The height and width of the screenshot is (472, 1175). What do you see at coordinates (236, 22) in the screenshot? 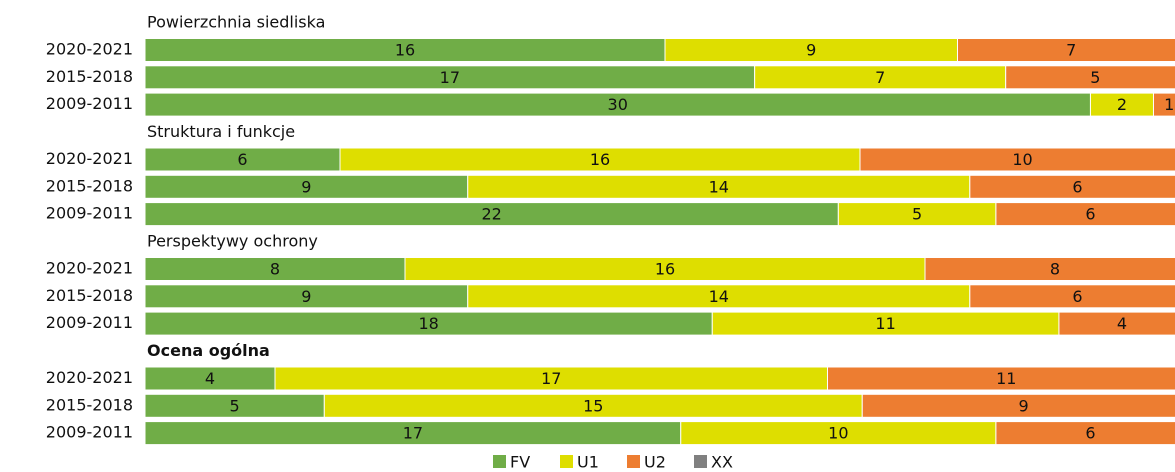
I see `group-title: Powierzchnia siedliska` at bounding box center [236, 22].